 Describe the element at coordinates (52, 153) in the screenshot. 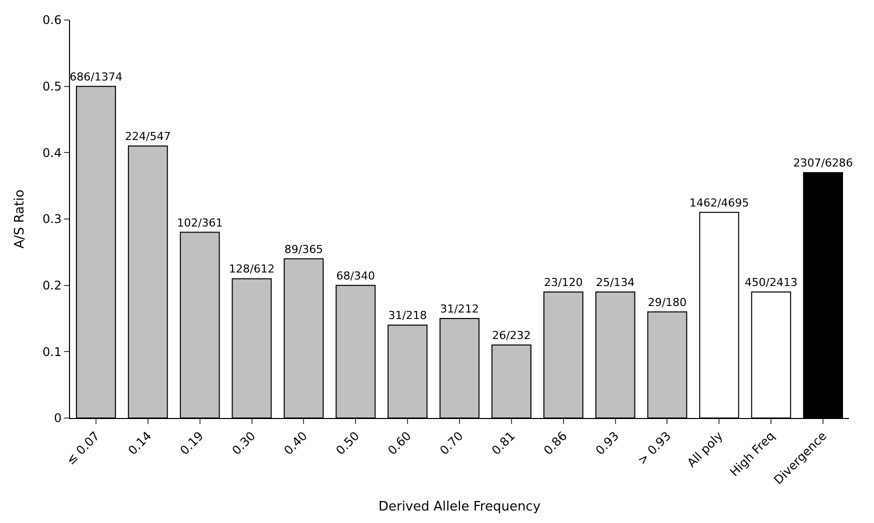

I see `y-tick-label: 0.4` at that location.